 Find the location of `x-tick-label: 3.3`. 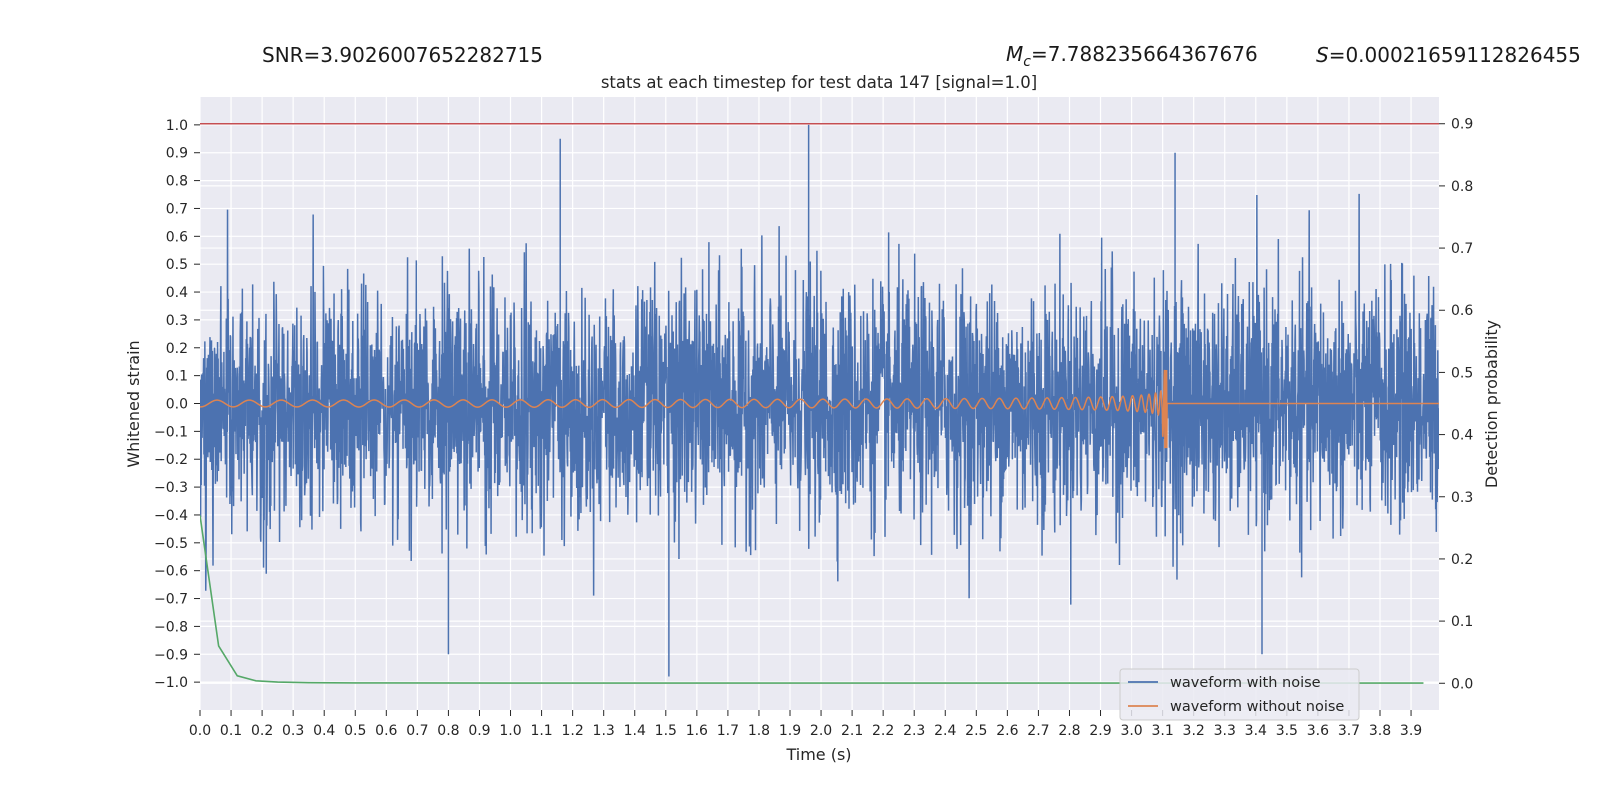

x-tick-label: 3.3 is located at coordinates (1225, 731).